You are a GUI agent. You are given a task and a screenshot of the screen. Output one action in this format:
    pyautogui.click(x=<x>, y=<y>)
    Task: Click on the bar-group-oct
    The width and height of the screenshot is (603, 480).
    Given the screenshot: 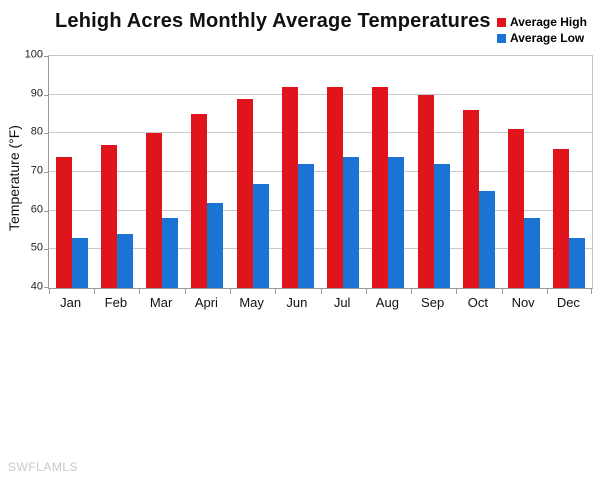 What is the action you would take?
    pyautogui.click(x=478, y=172)
    